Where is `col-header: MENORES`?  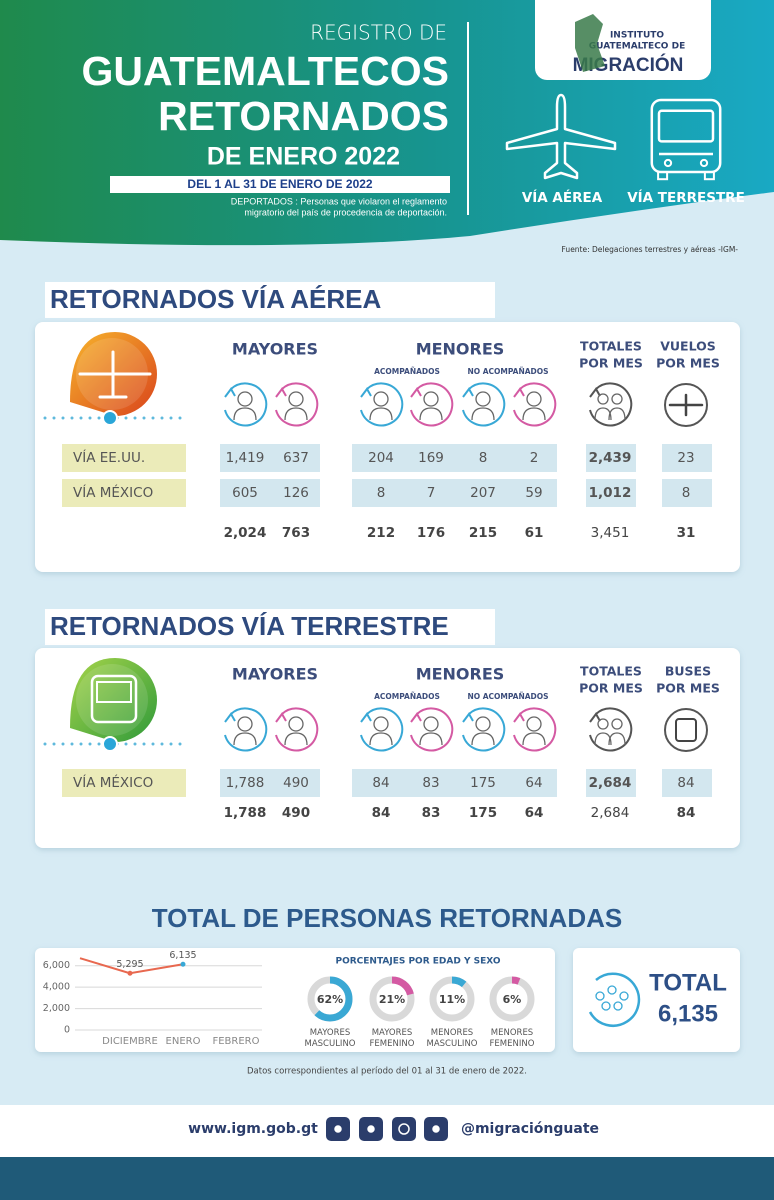 col-header: MENORES is located at coordinates (460, 674).